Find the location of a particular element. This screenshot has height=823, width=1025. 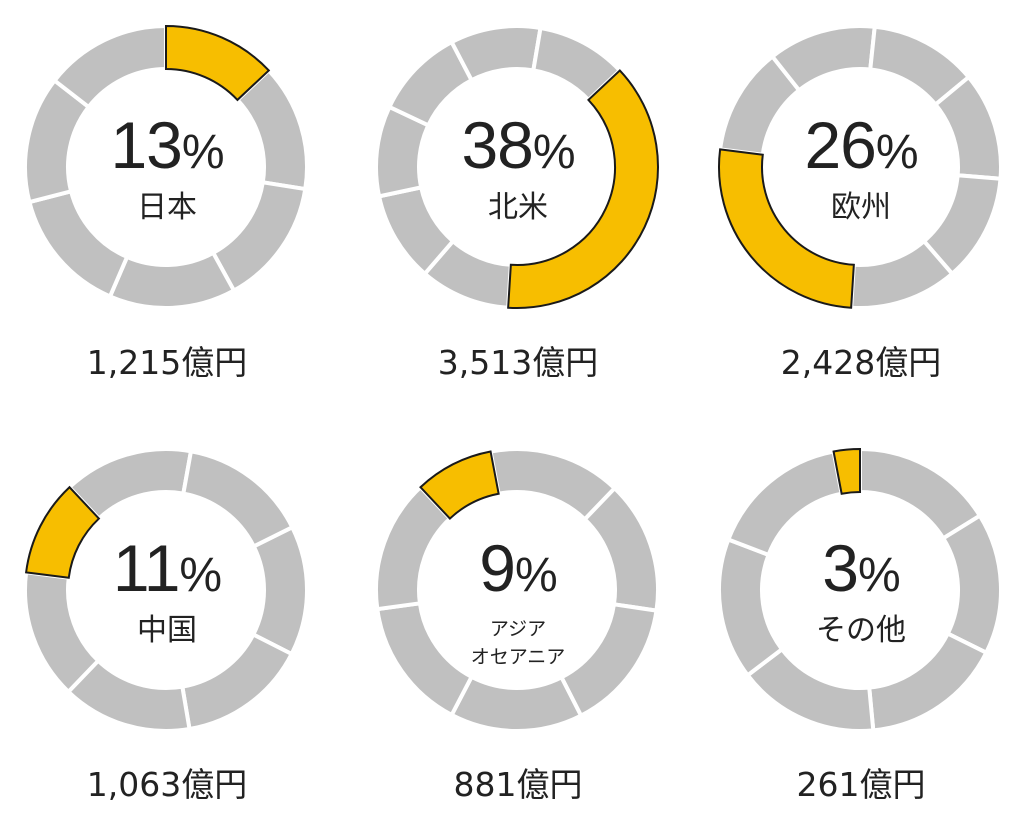

percent-label: 26% is located at coordinates (861, 145).